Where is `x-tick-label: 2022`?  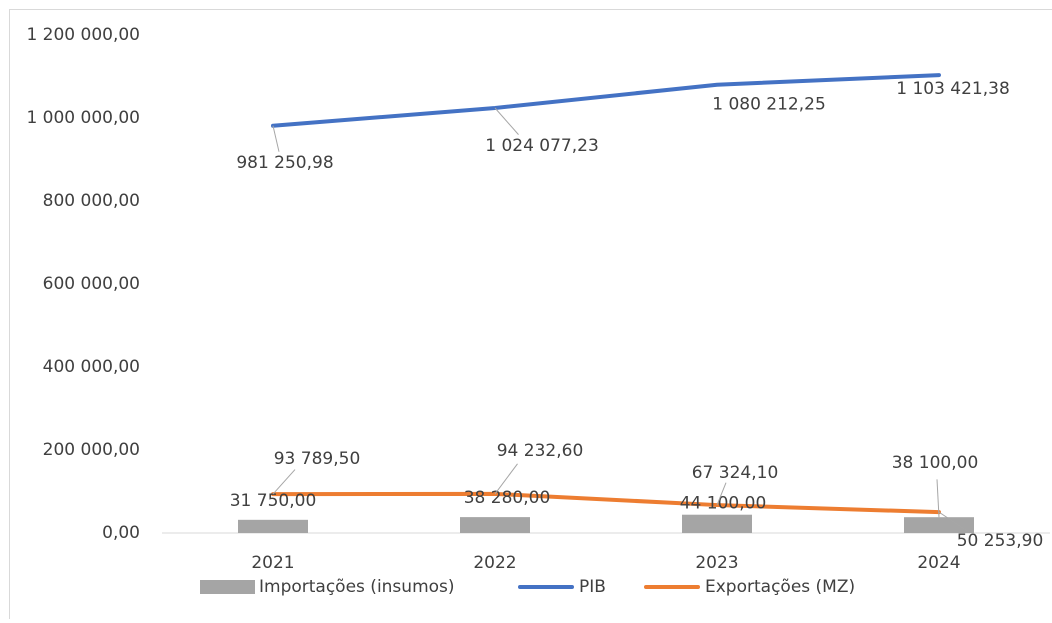 x-tick-label: 2022 is located at coordinates (494, 563).